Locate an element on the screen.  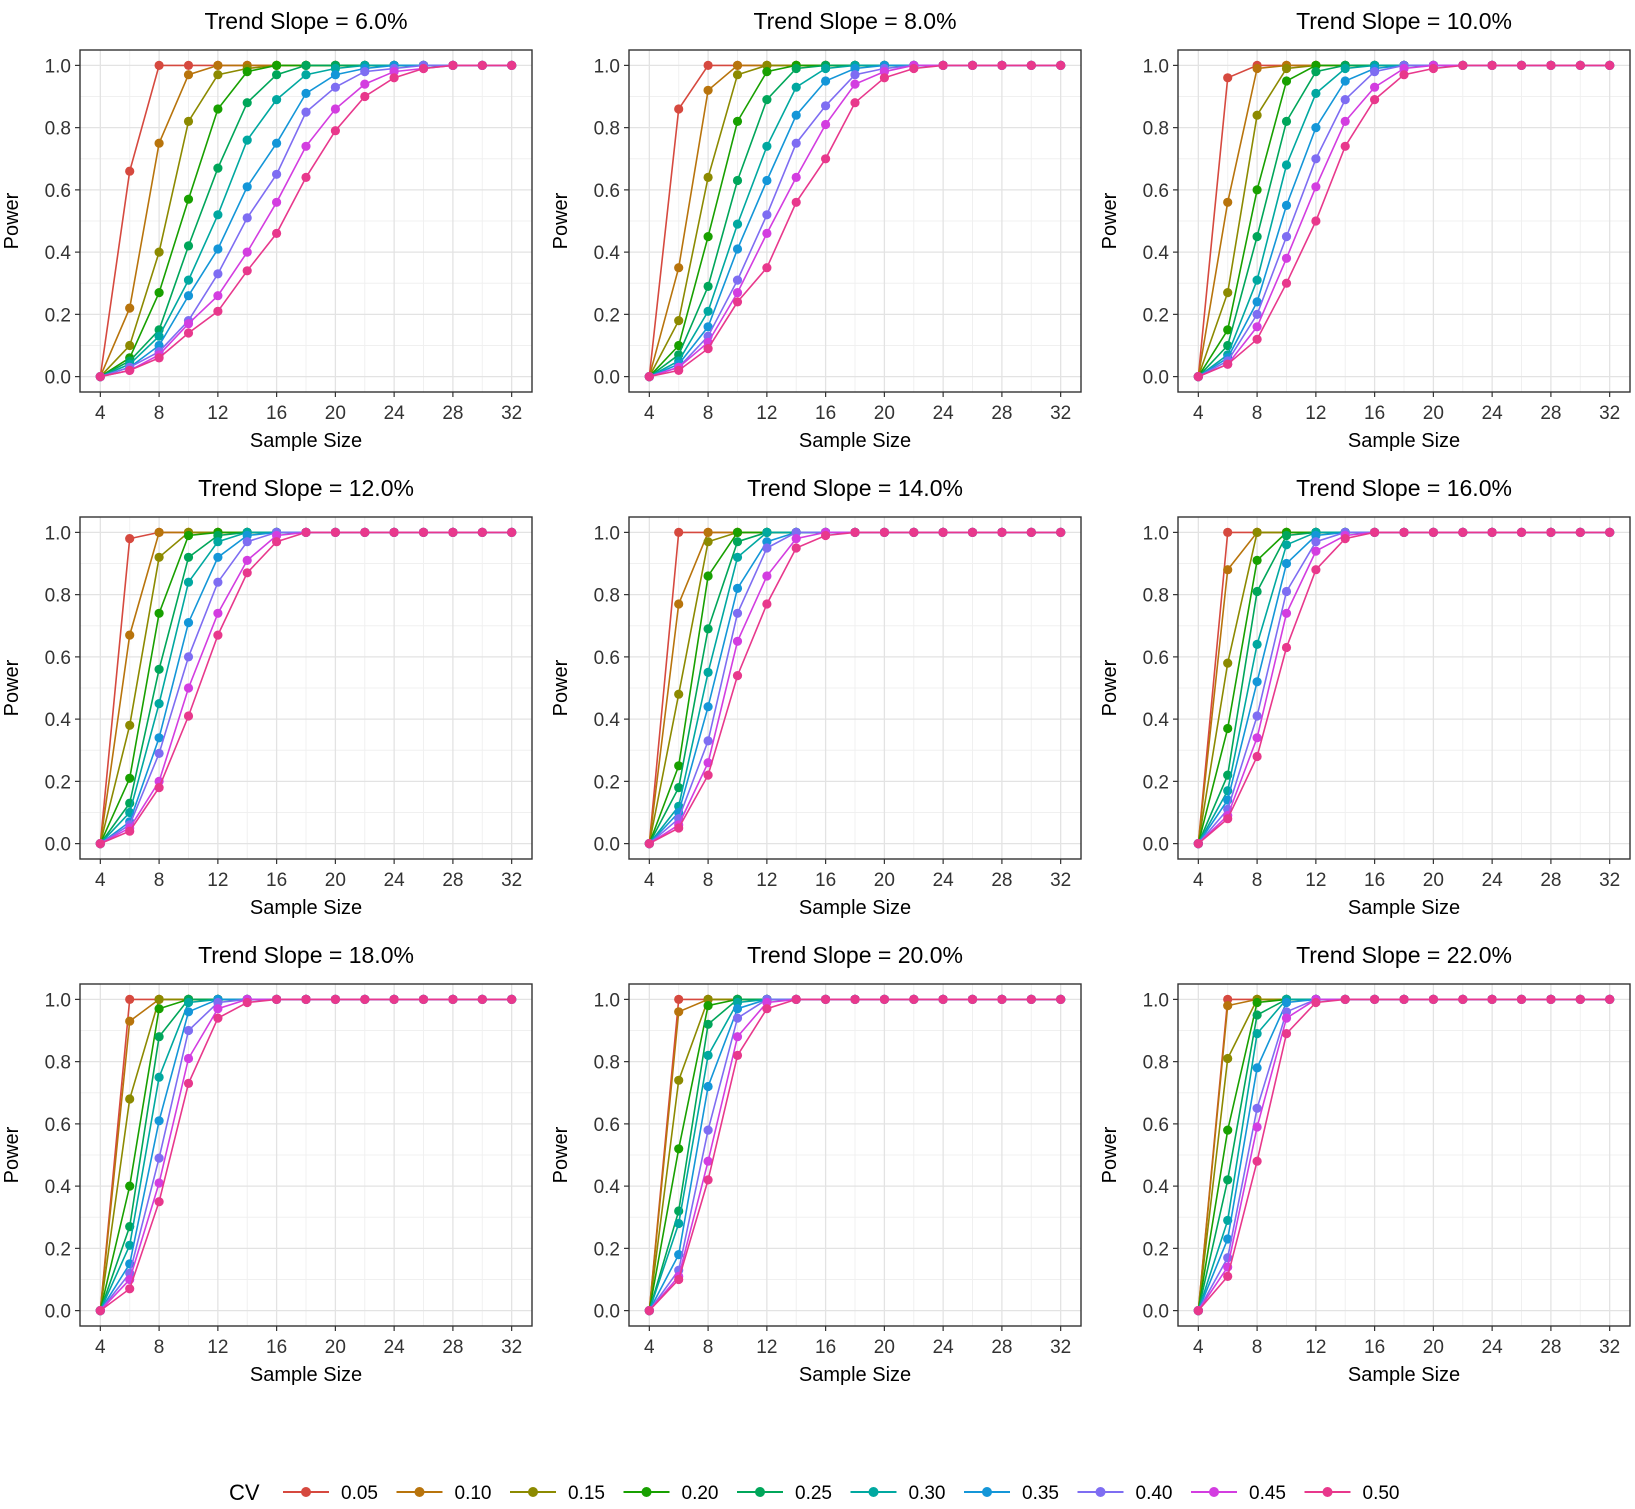
x-tick-label: 20 is located at coordinates (335, 1347).